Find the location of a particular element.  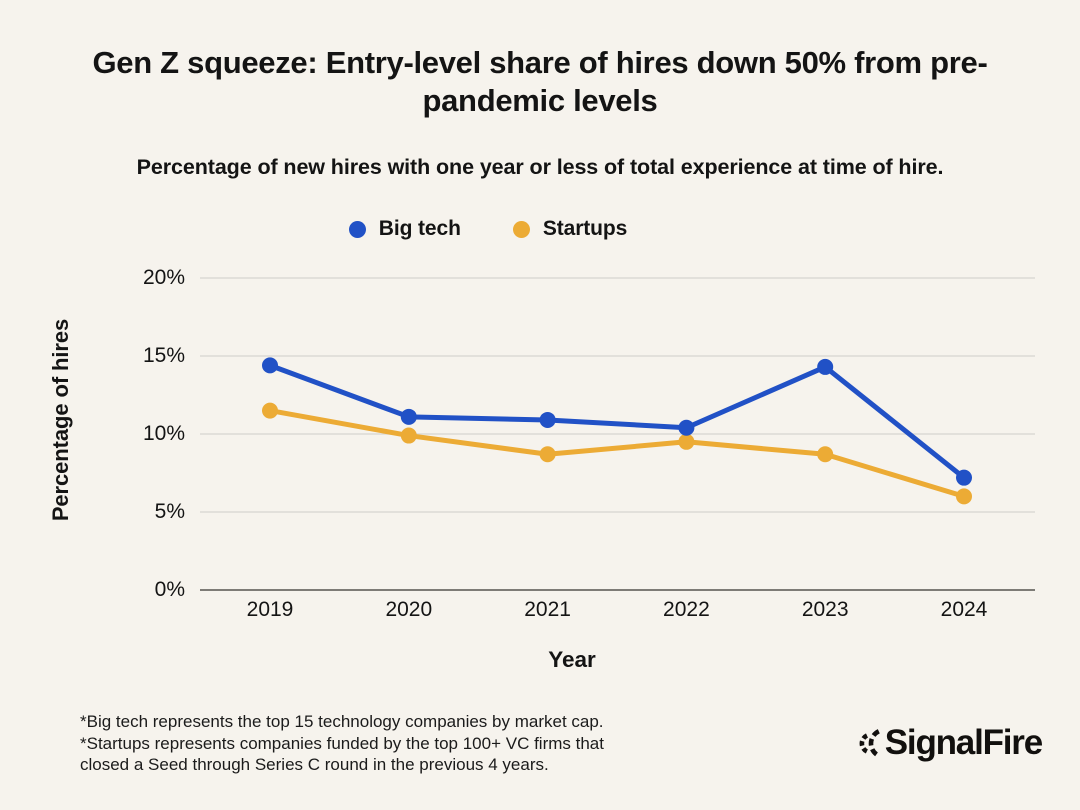

legend-item-startups: Startups is located at coordinates (570, 229).